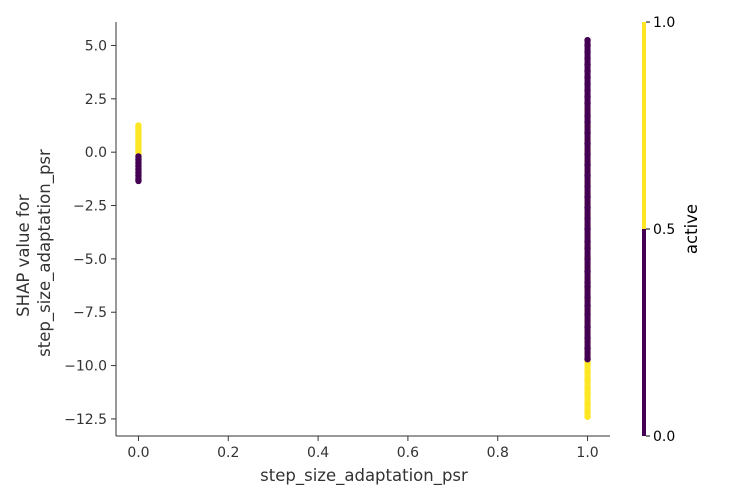 Image resolution: width=750 pixels, height=500 pixels. I want to click on x-tick-label: 0.4, so click(318, 453).